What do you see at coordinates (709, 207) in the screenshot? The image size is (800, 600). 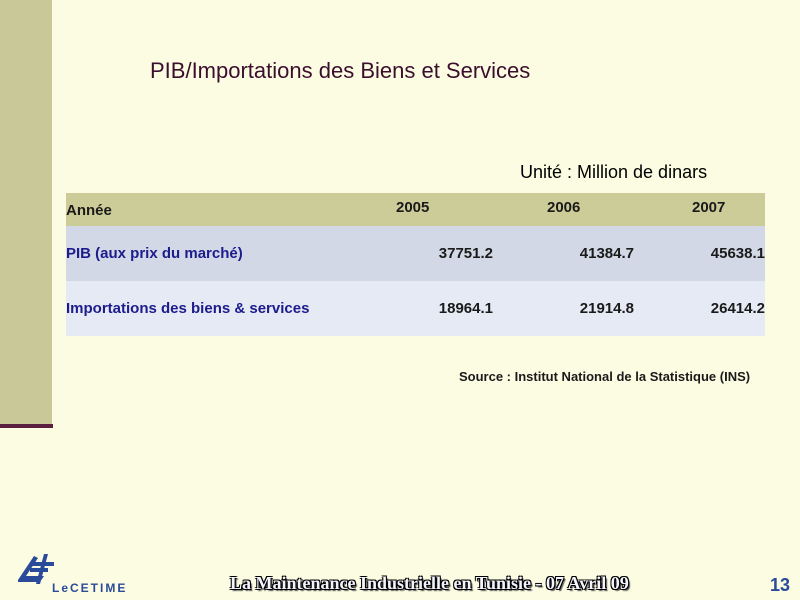 I see `header-year: 2007` at bounding box center [709, 207].